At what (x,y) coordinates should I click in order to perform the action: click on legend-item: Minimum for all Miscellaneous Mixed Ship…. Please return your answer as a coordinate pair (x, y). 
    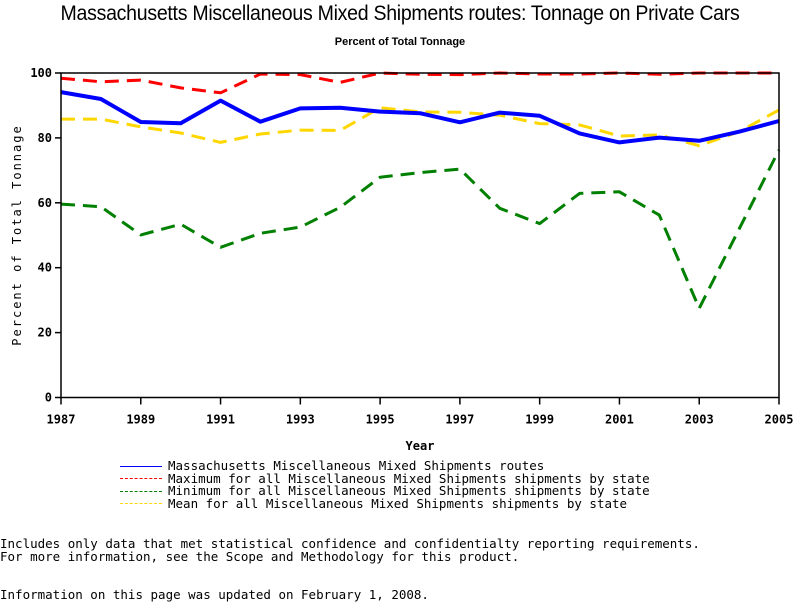
    Looking at the image, I should click on (385, 490).